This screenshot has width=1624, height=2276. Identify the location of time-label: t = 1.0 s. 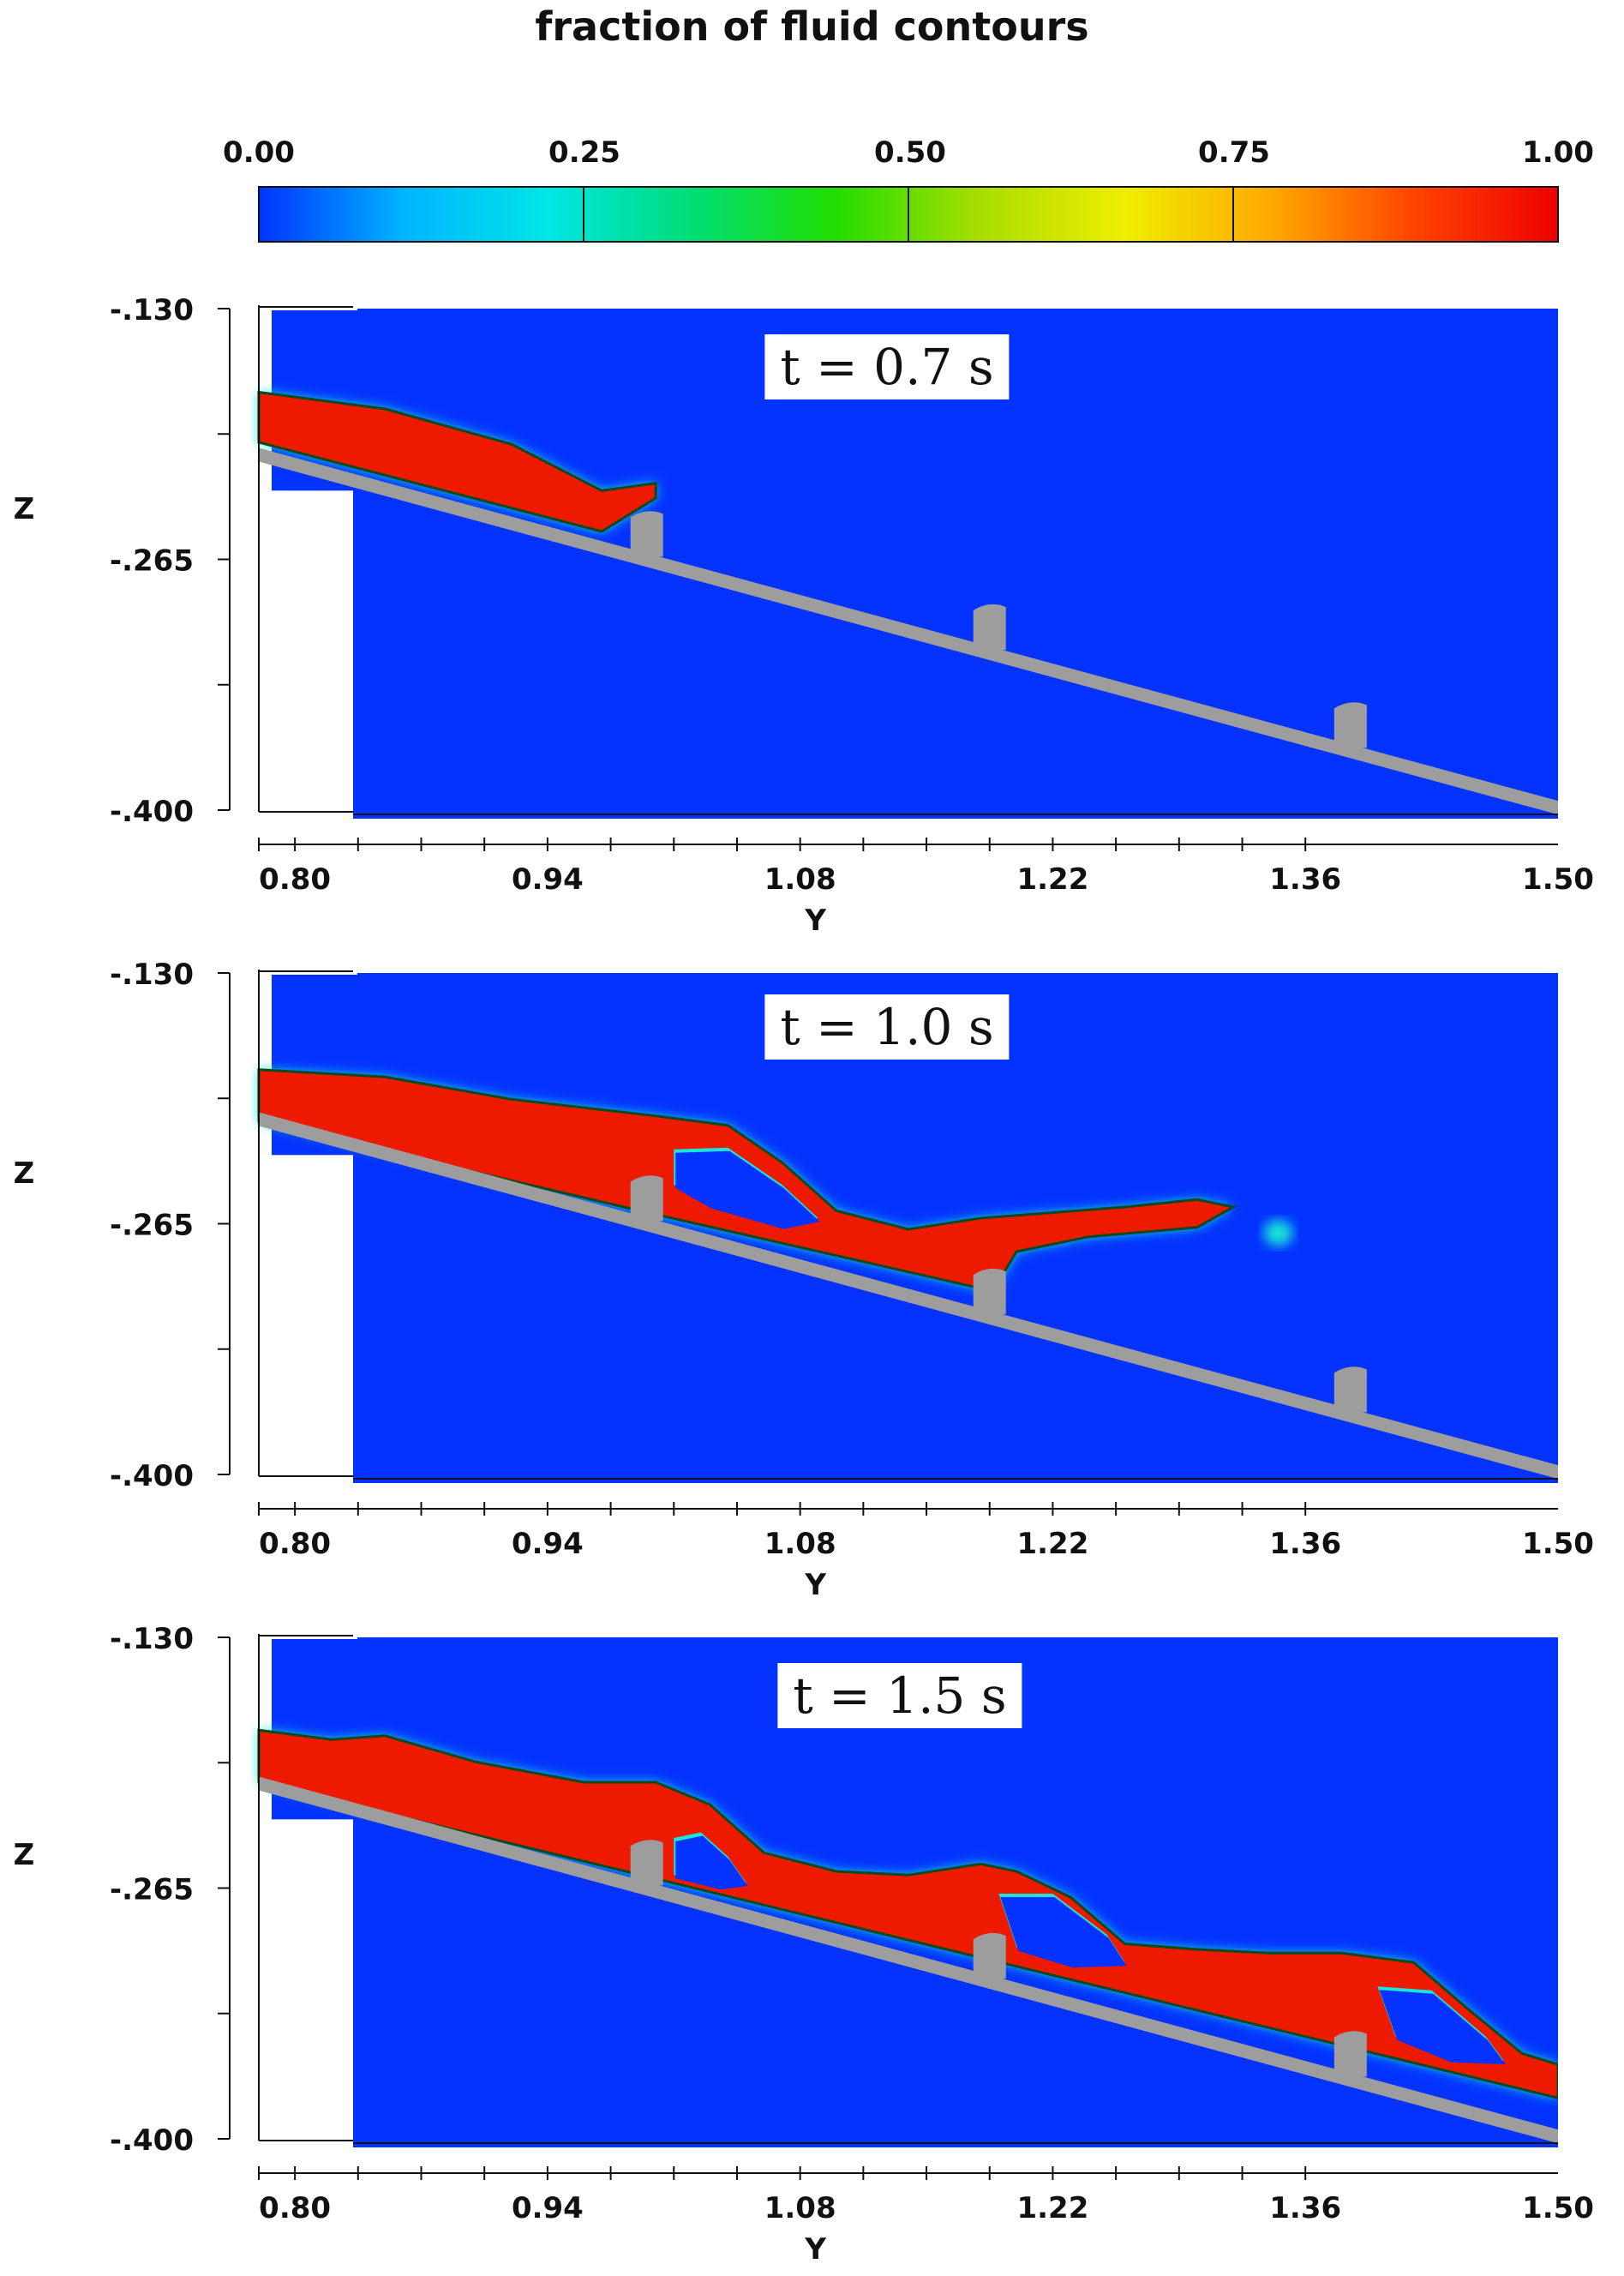
(887, 1027).